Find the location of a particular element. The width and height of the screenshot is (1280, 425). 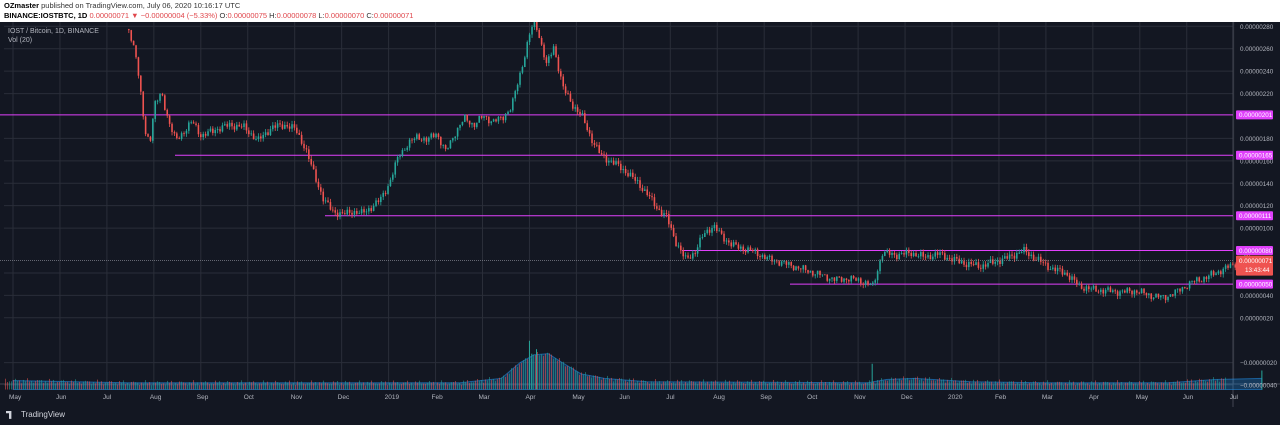

volume-legend: Vol (20) is located at coordinates (20, 40).